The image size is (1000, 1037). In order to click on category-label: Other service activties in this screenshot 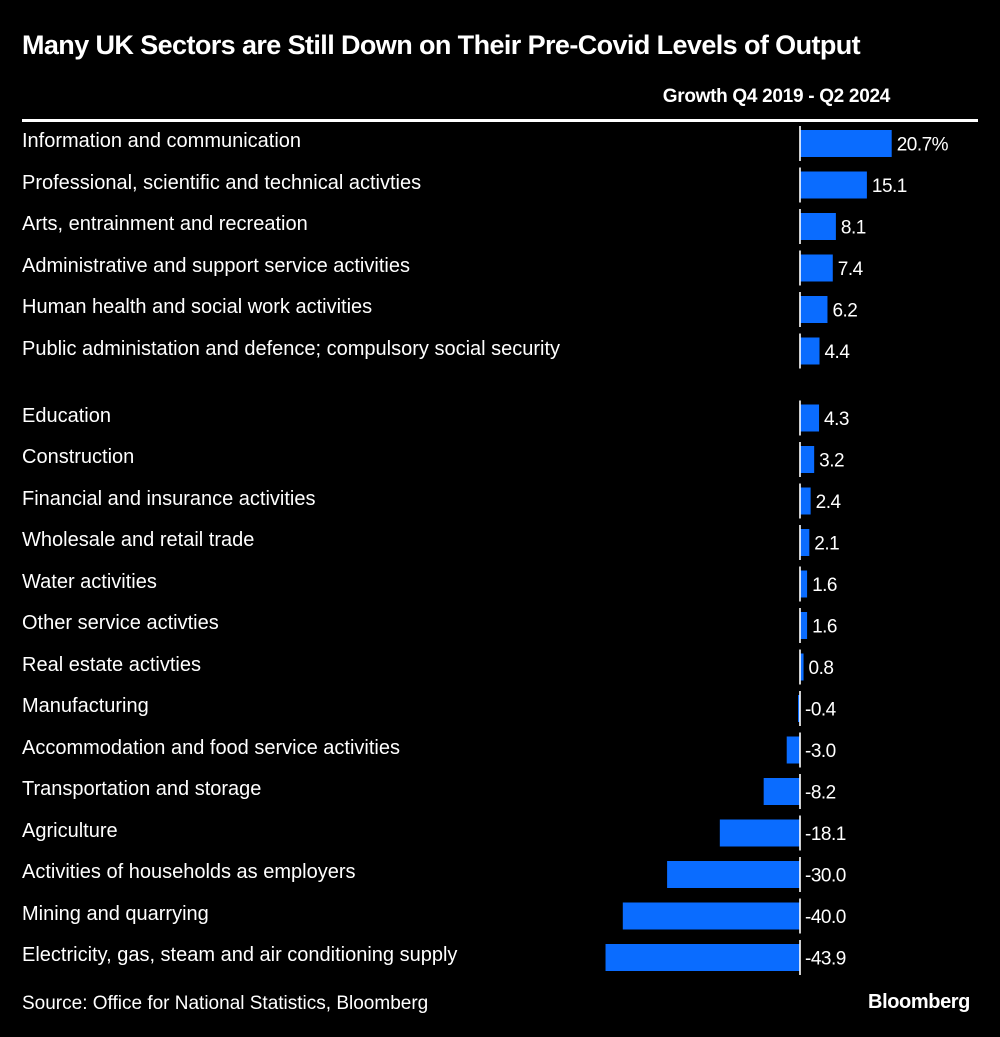, I will do `click(120, 623)`.